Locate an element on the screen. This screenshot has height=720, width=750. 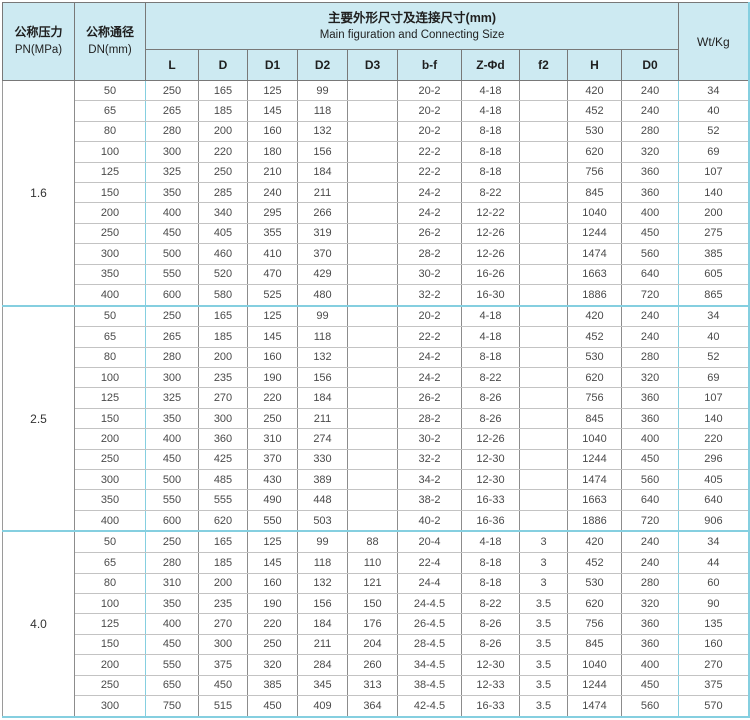
column-header: D2 is located at coordinates (322, 65).